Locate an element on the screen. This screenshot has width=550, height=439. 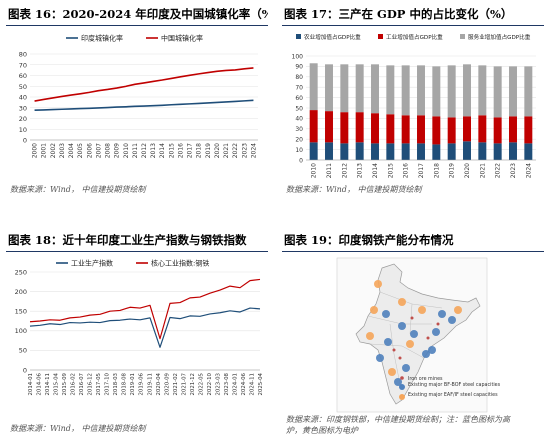
x-tick-label: 2015 is located at coordinates (171, 150).